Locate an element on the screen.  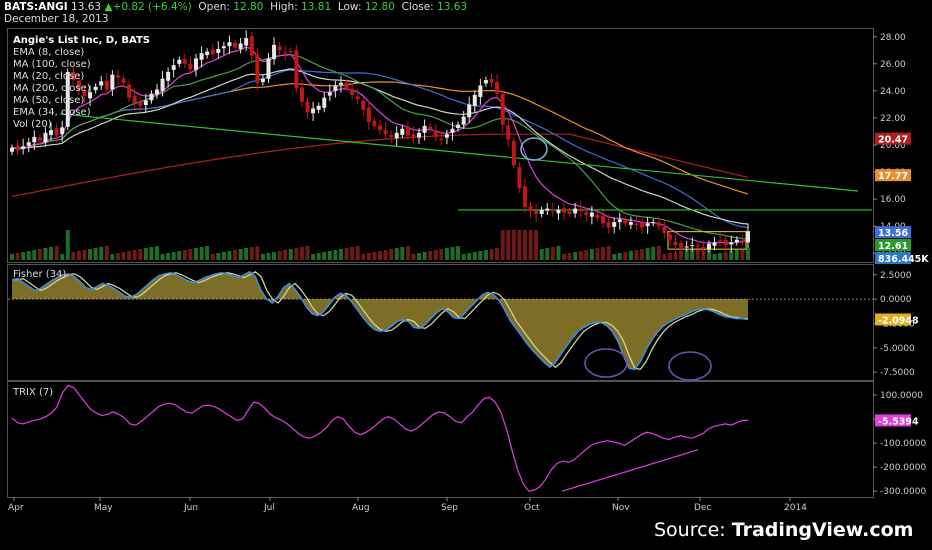
legend-ma100: MA (100, close) is located at coordinates (52, 64).